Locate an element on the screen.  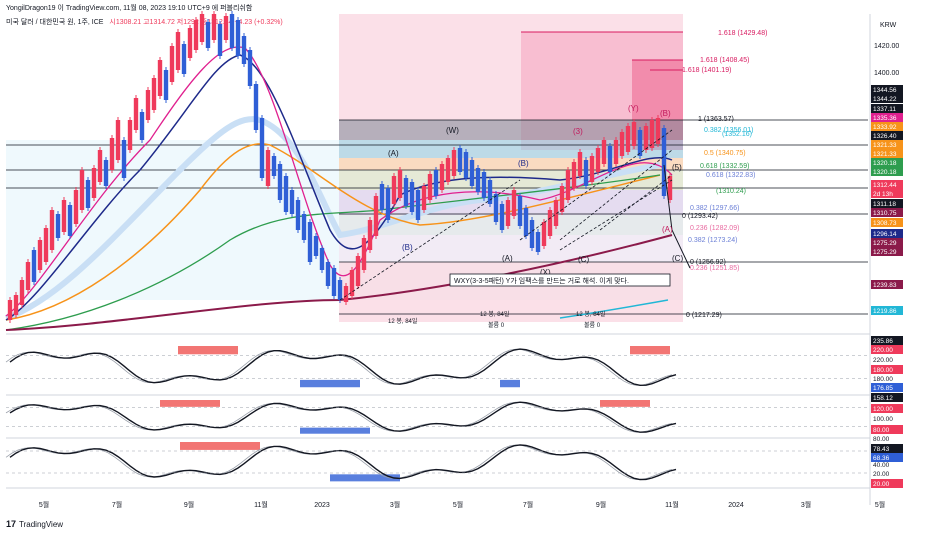
symbol-name: 미국 달러 / 대한민국 원, 1주, ICE is located at coordinates (55, 22).